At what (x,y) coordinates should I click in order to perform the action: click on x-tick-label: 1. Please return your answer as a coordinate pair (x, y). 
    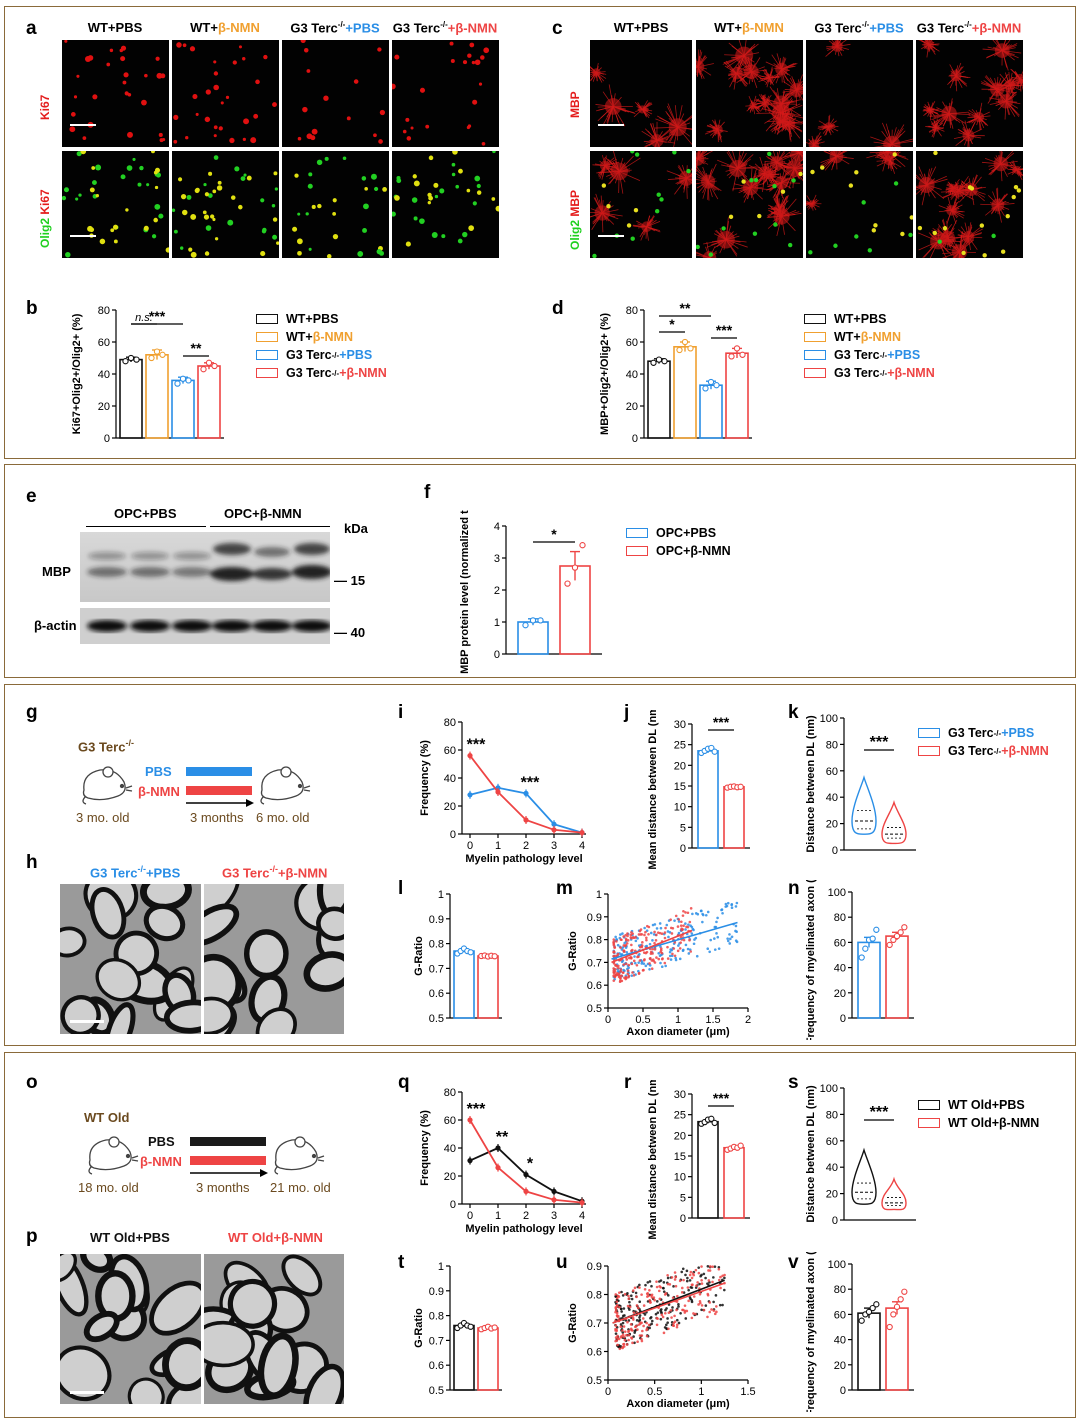
    Looking at the image, I should click on (498, 846).